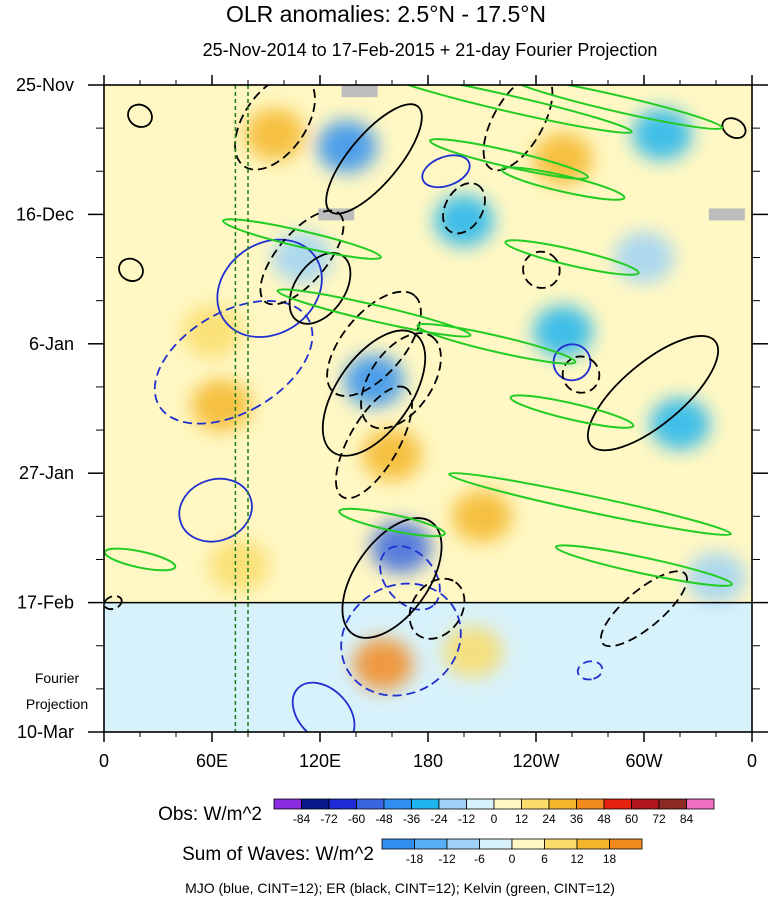  What do you see at coordinates (415, 859) in the screenshot?
I see `waves-colorbar-tick-label: -18` at bounding box center [415, 859].